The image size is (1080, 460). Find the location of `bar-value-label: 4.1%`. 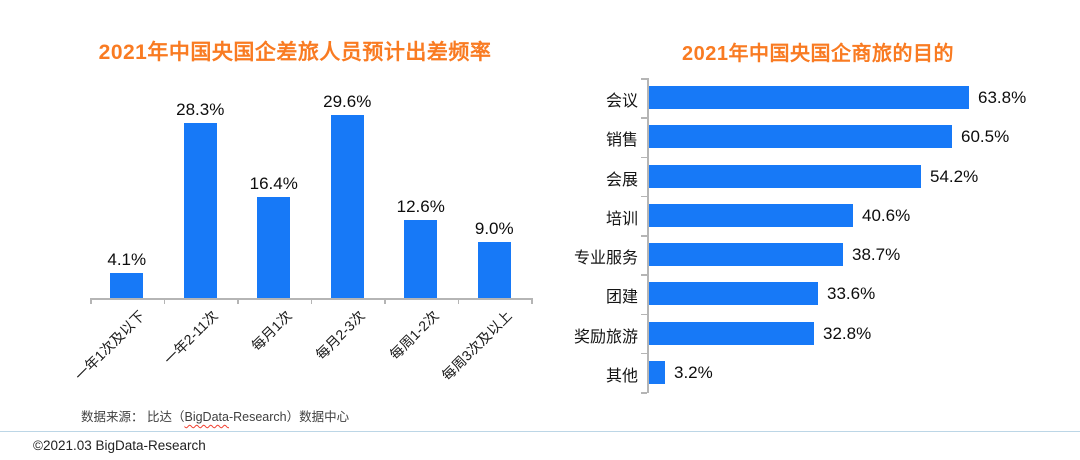

bar-value-label: 4.1% is located at coordinates (127, 259).